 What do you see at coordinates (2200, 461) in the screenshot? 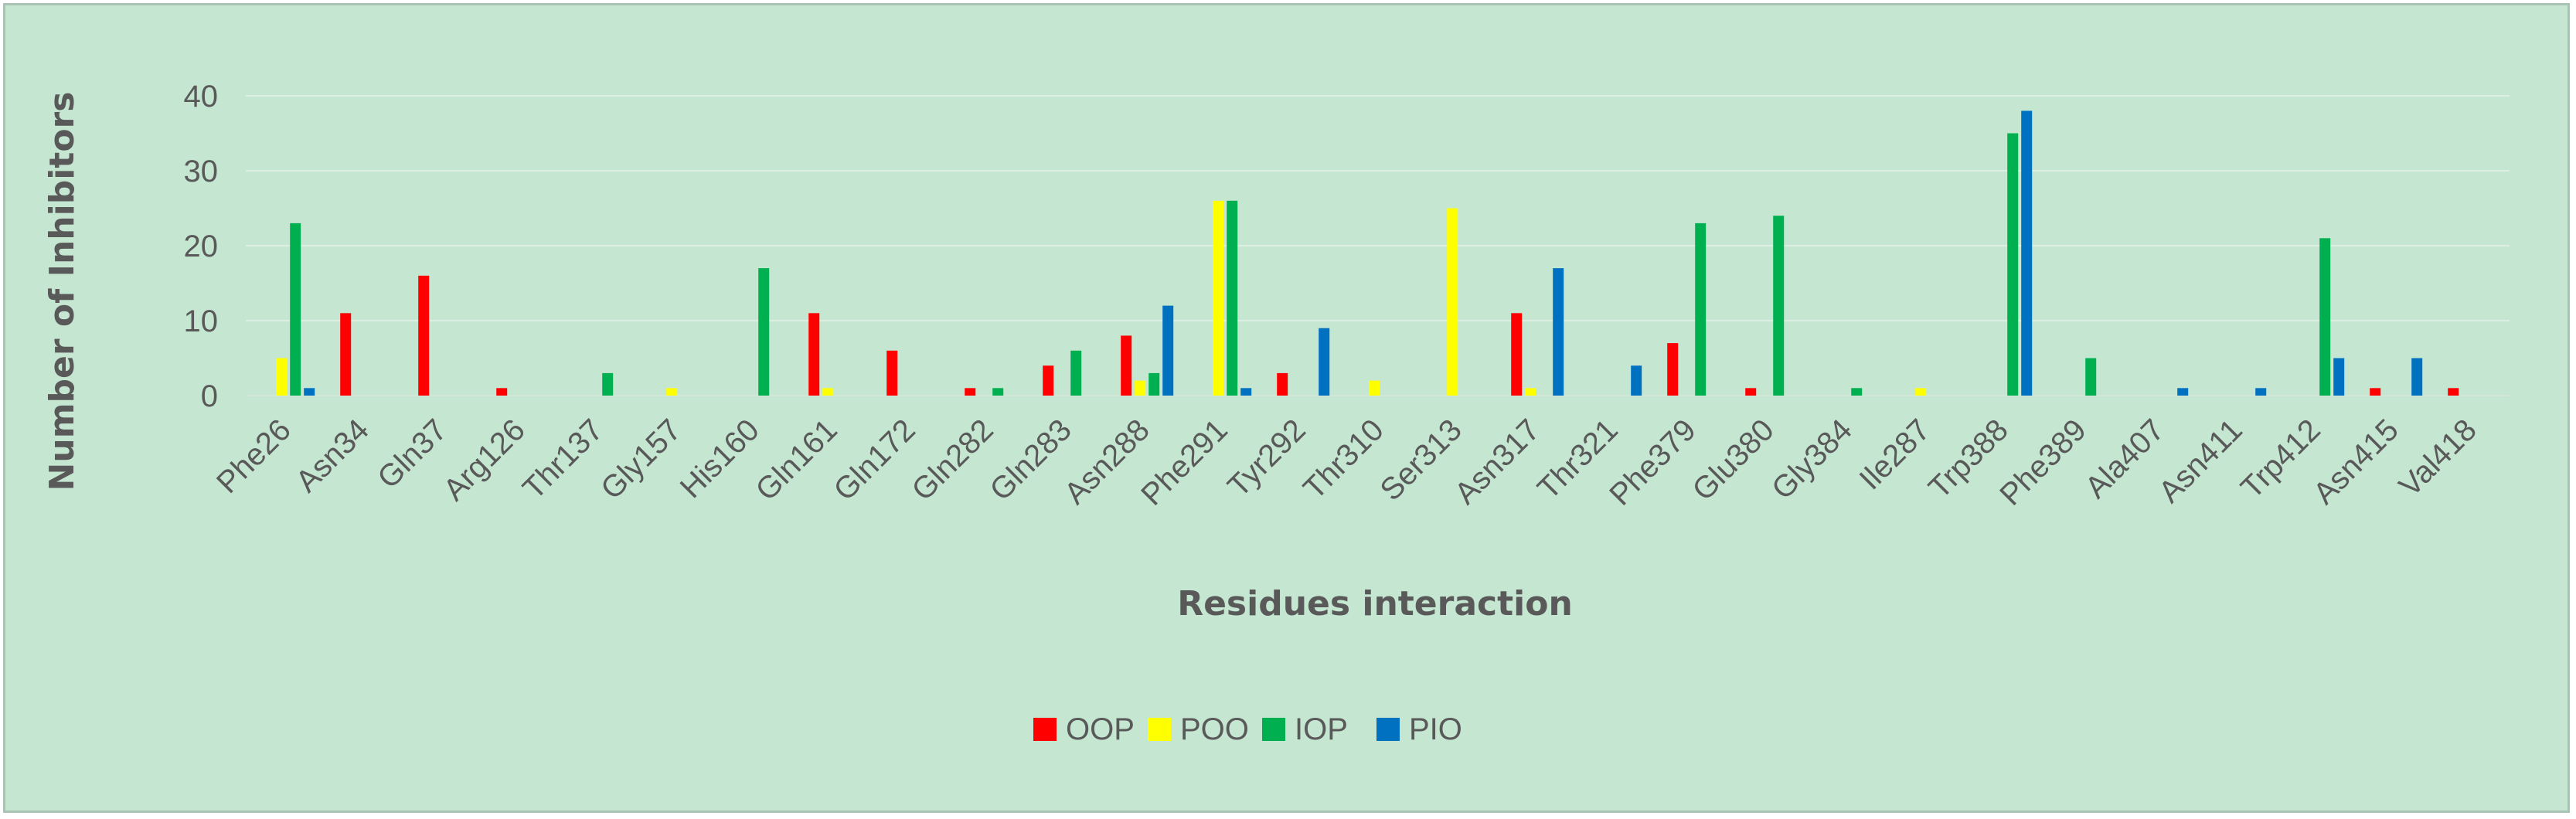
I see `x-tick-label: Asn411` at bounding box center [2200, 461].